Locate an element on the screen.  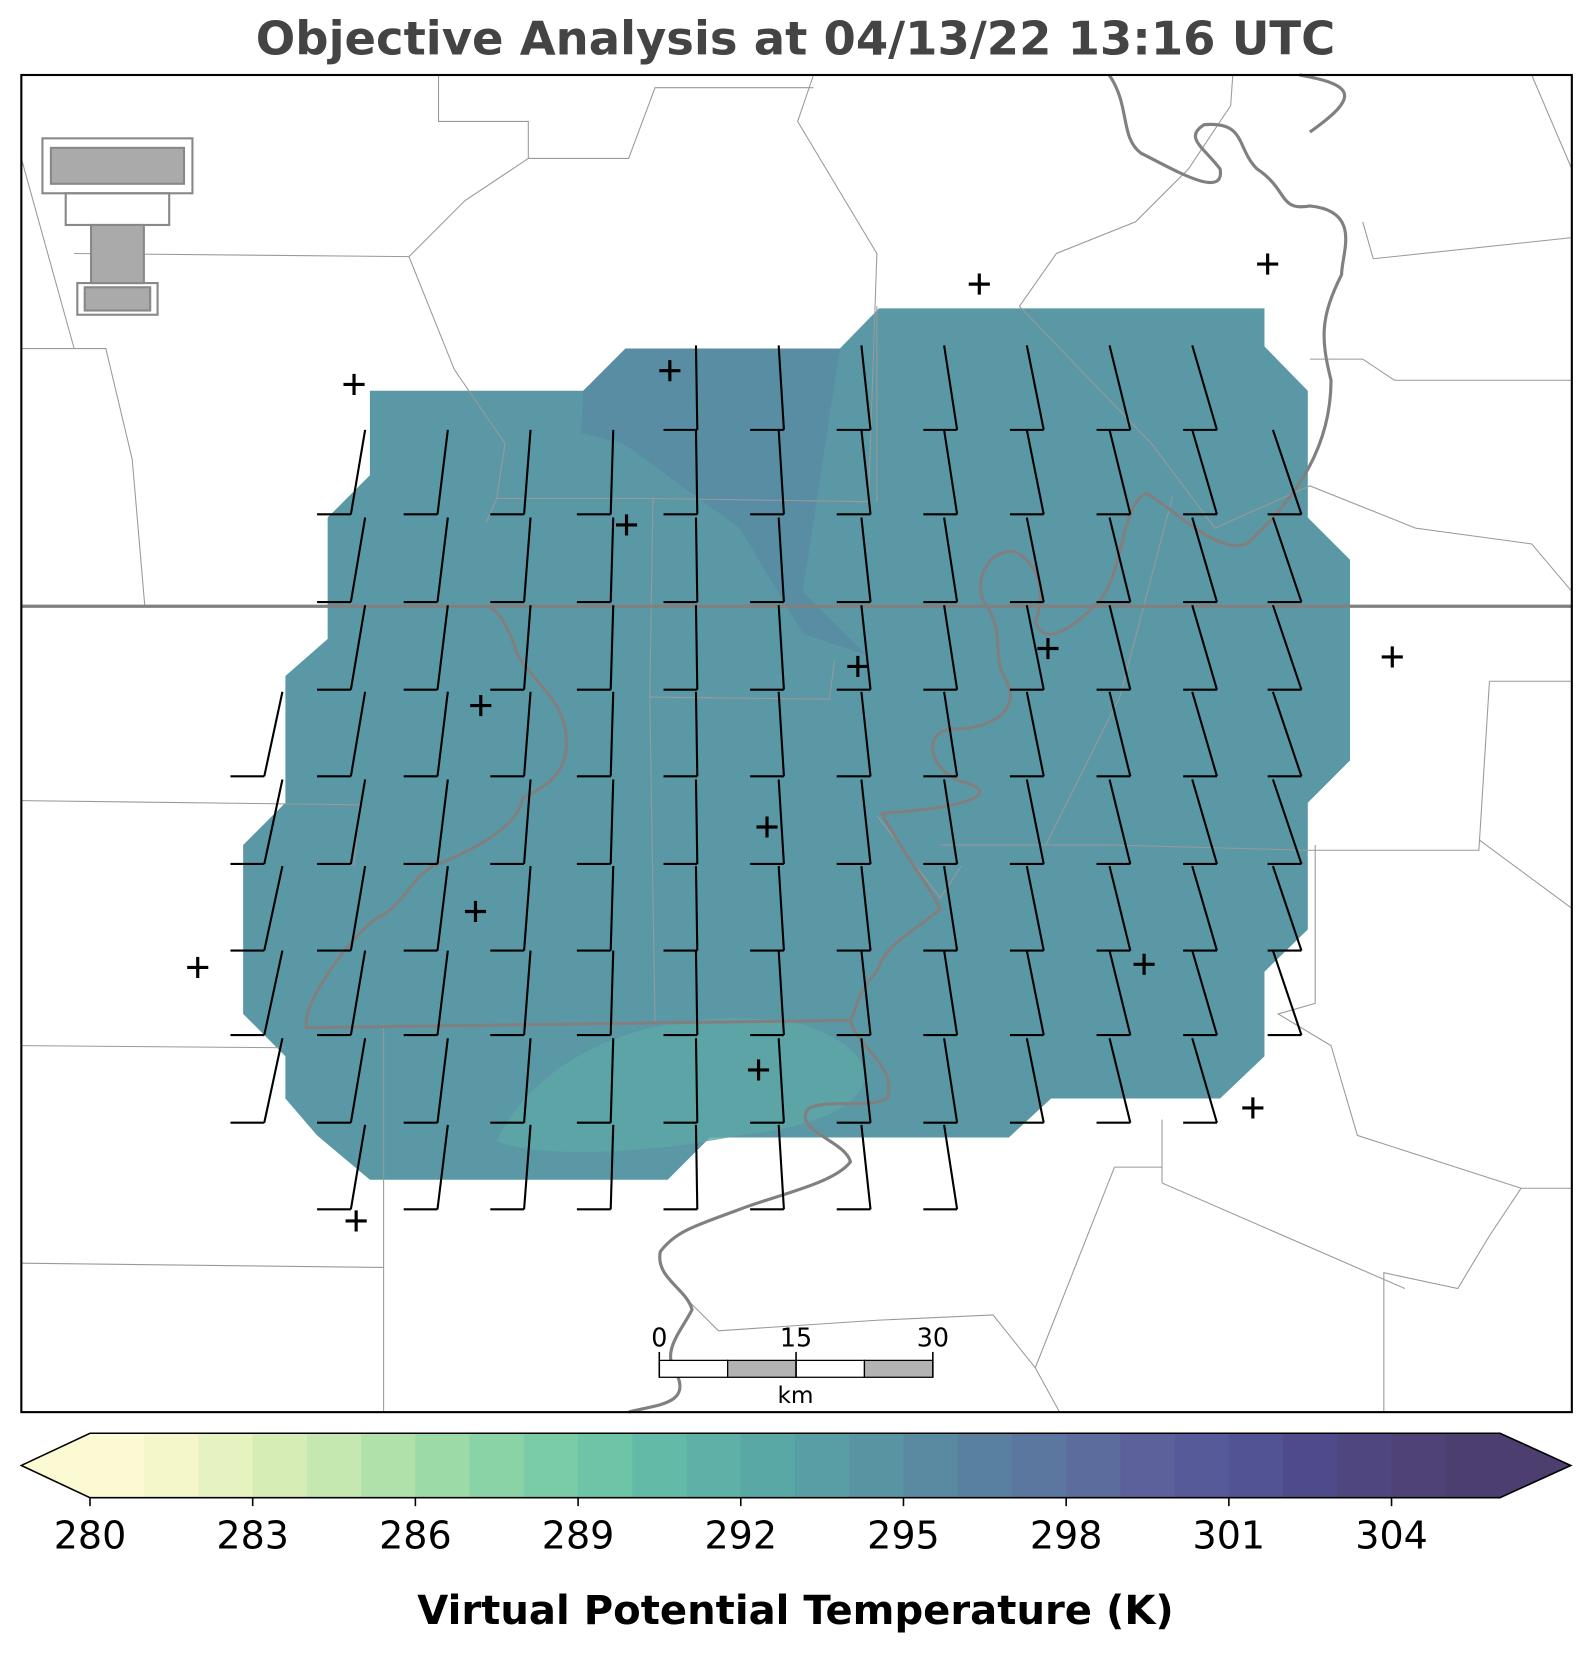
scale-bar-unit: km is located at coordinates (795, 1395).